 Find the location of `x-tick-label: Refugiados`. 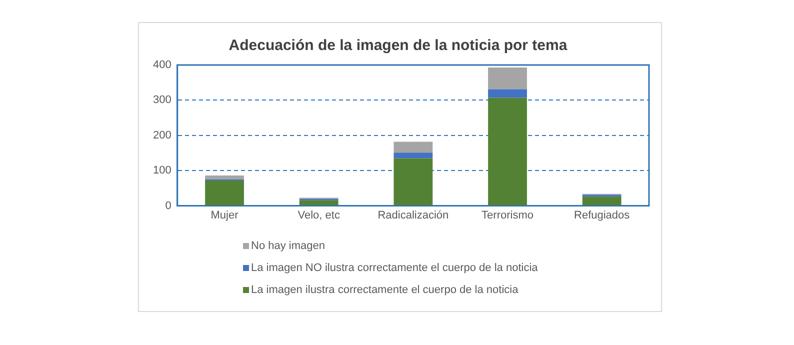

x-tick-label: Refugiados is located at coordinates (602, 215).